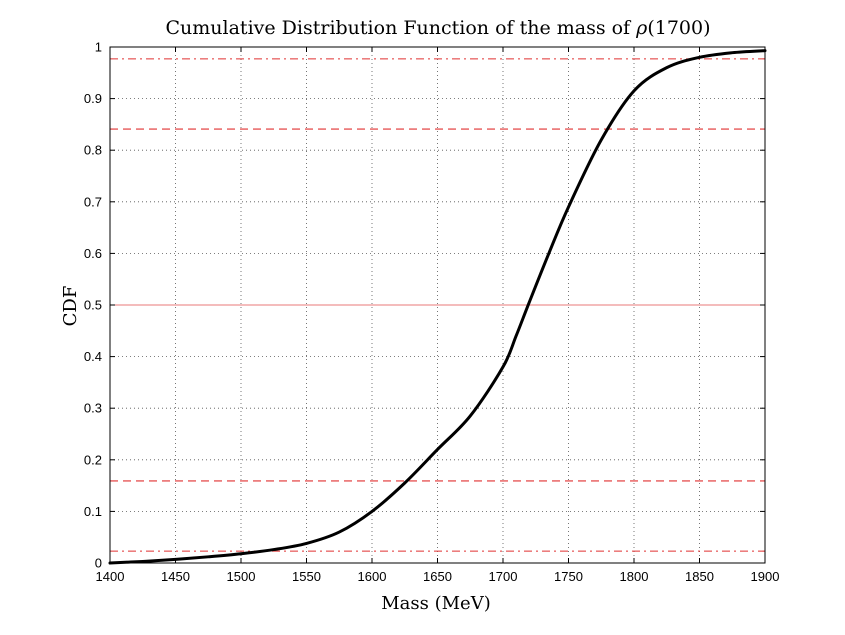 This screenshot has width=845, height=635. Describe the element at coordinates (372, 576) in the screenshot. I see `x-tick-label: 1600` at that location.